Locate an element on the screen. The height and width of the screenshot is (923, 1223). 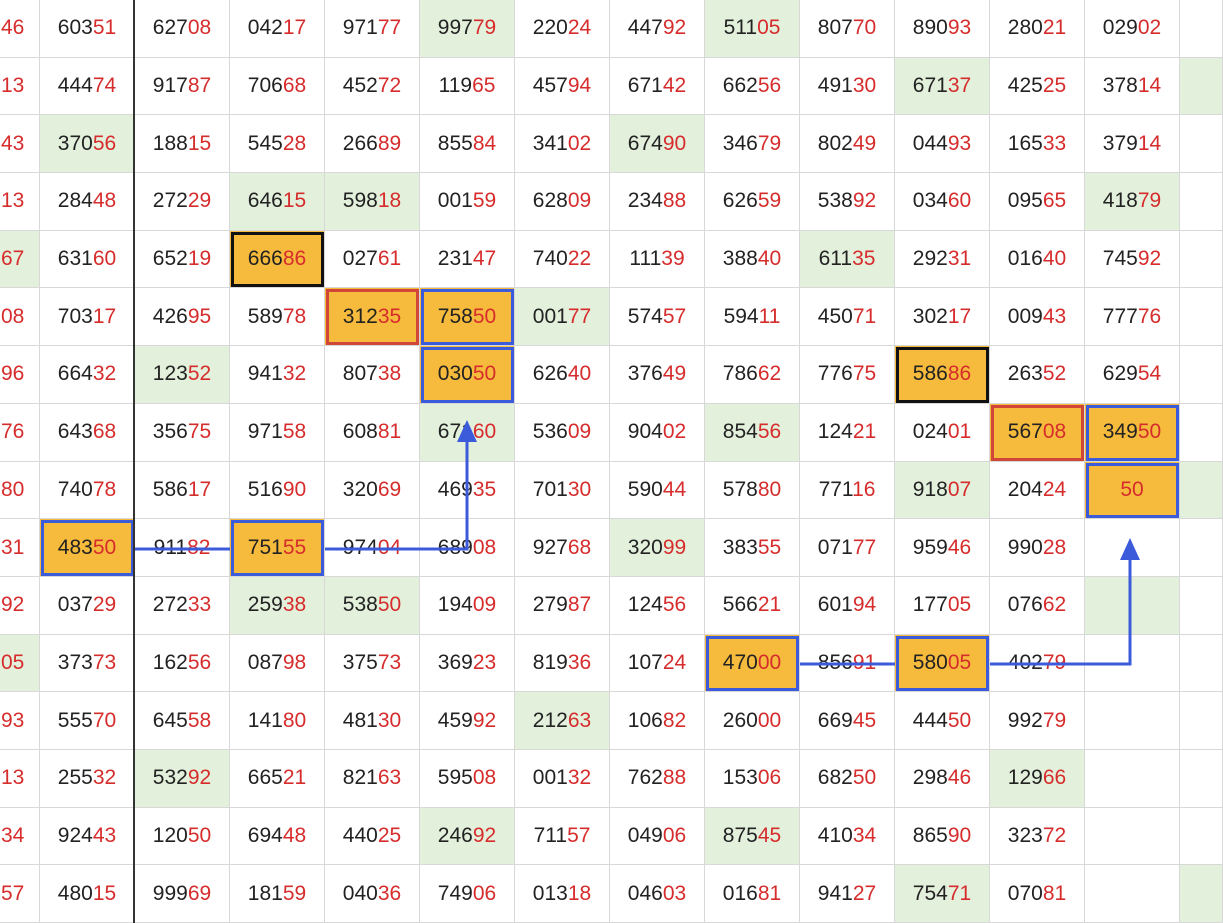
cell-text: 59044 is located at coordinates (657, 489).